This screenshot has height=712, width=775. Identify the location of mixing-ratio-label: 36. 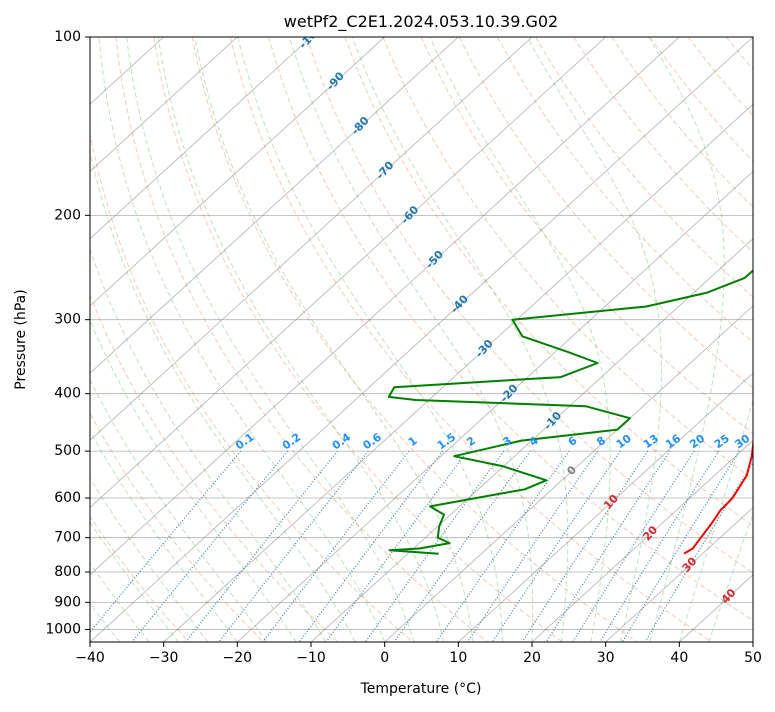
(763, 442).